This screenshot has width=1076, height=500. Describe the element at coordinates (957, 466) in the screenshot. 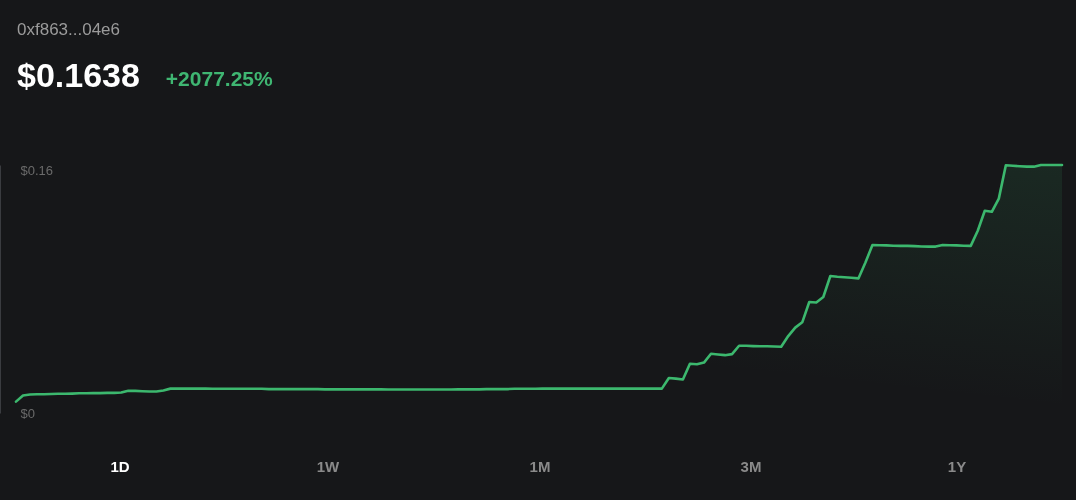

I see `text: 1Y` at that location.